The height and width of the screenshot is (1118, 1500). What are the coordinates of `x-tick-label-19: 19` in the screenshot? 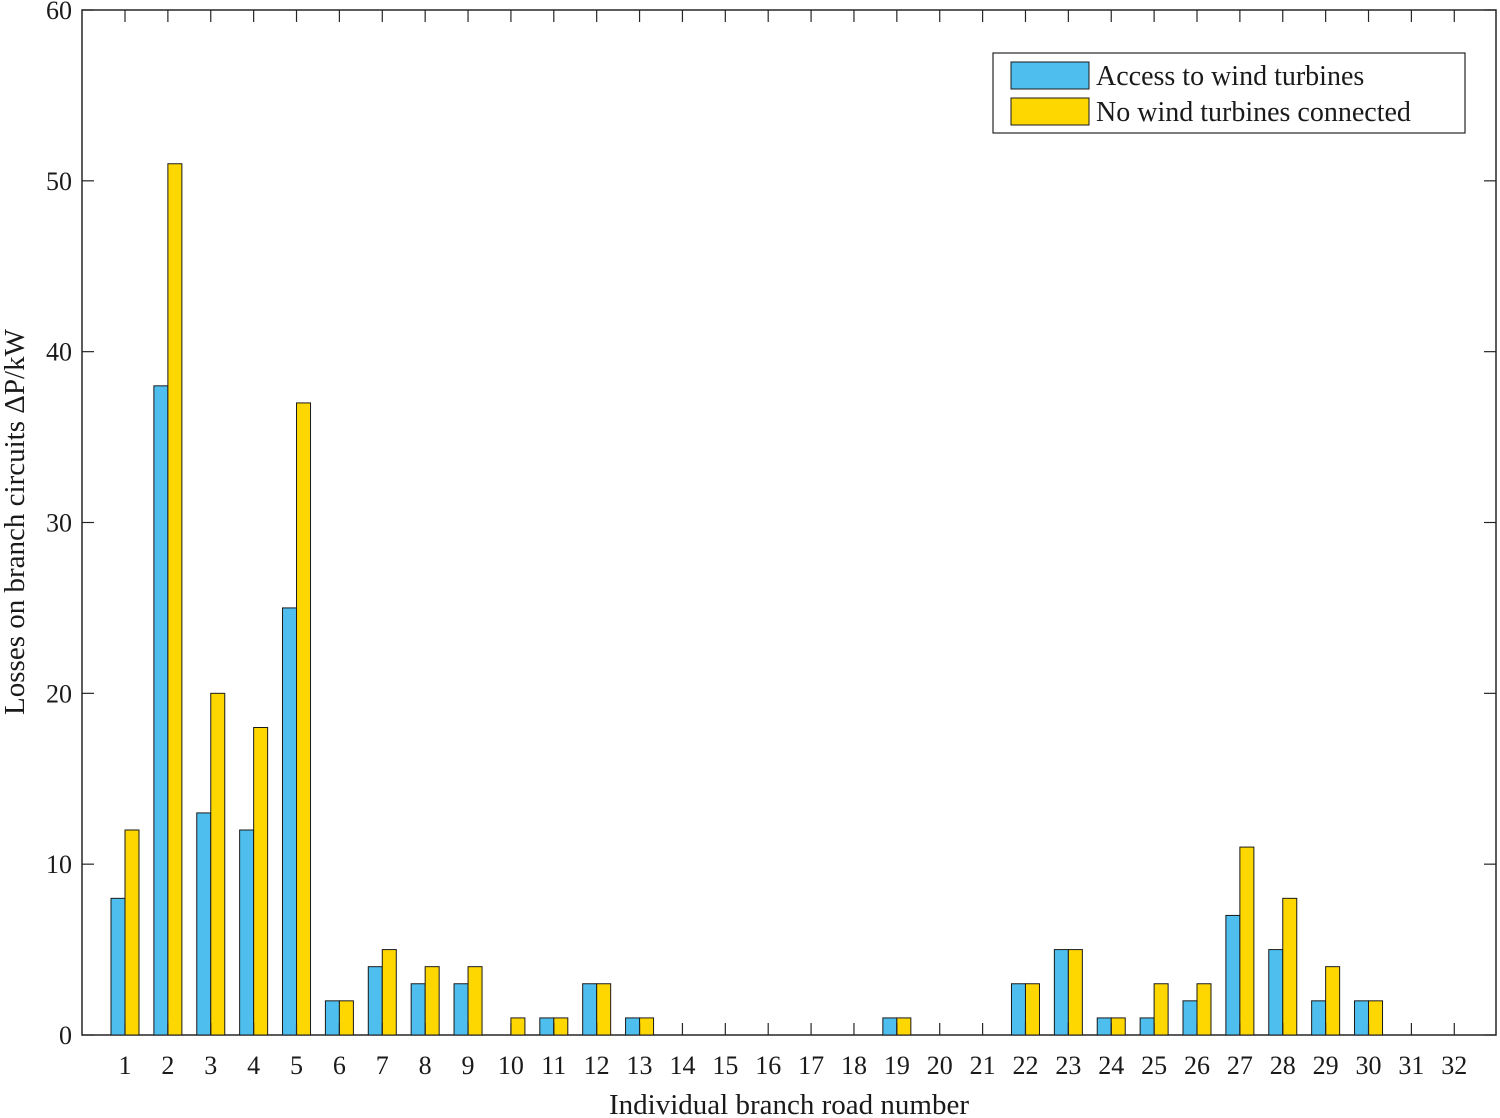 It's located at (897, 1065).